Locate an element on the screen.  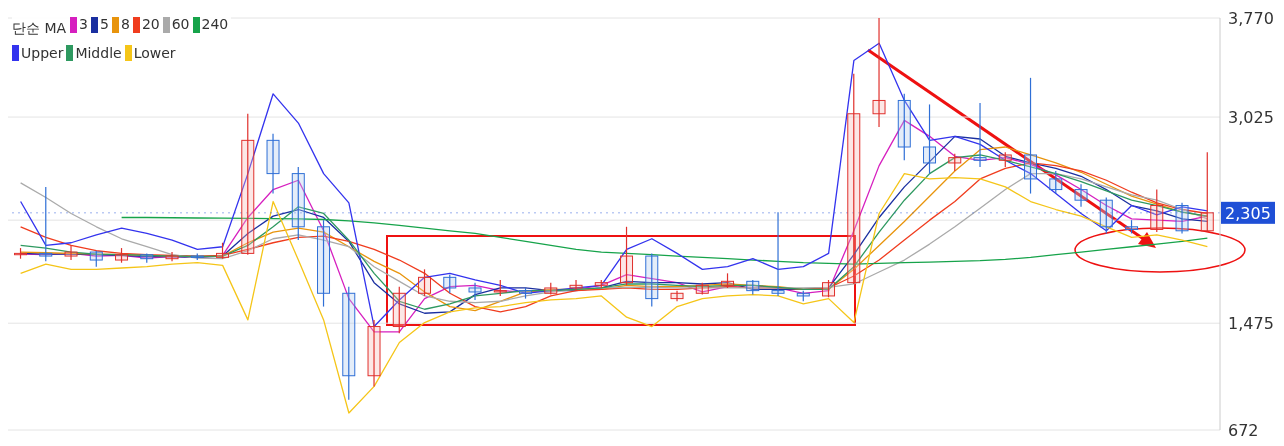
legend-label: Lower is located at coordinates (154, 53).